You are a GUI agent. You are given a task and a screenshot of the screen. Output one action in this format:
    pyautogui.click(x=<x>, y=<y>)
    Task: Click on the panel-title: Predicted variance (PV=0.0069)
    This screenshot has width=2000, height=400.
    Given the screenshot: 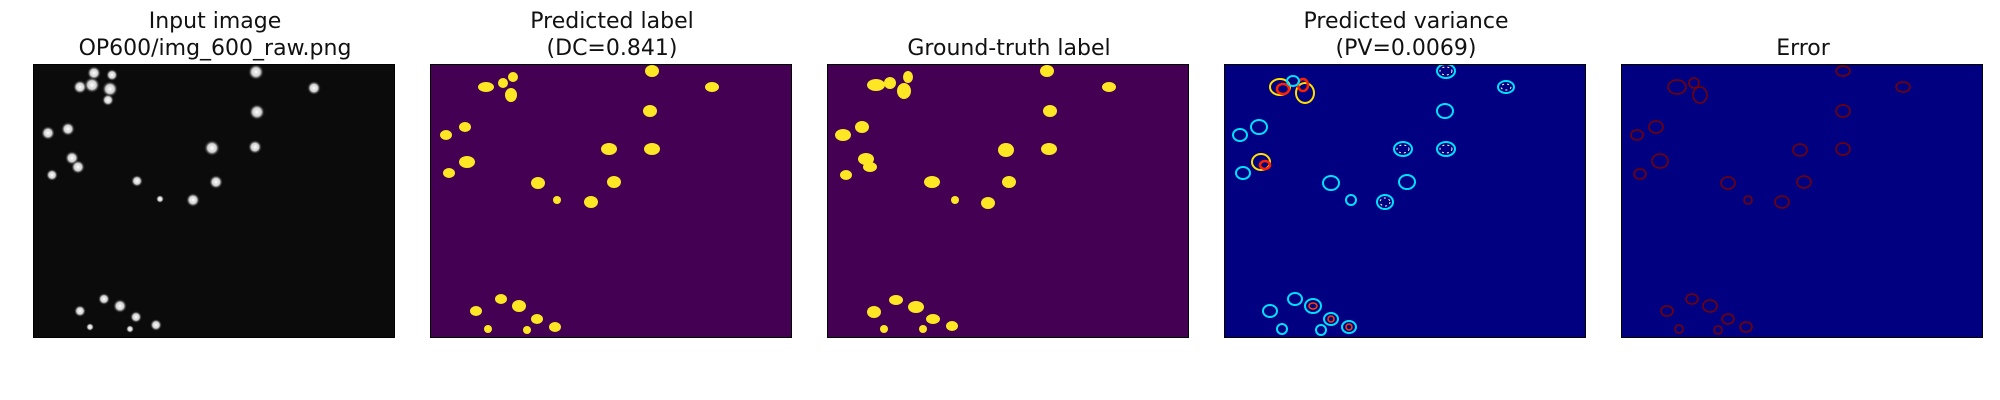 What is the action you would take?
    pyautogui.click(x=1406, y=35)
    